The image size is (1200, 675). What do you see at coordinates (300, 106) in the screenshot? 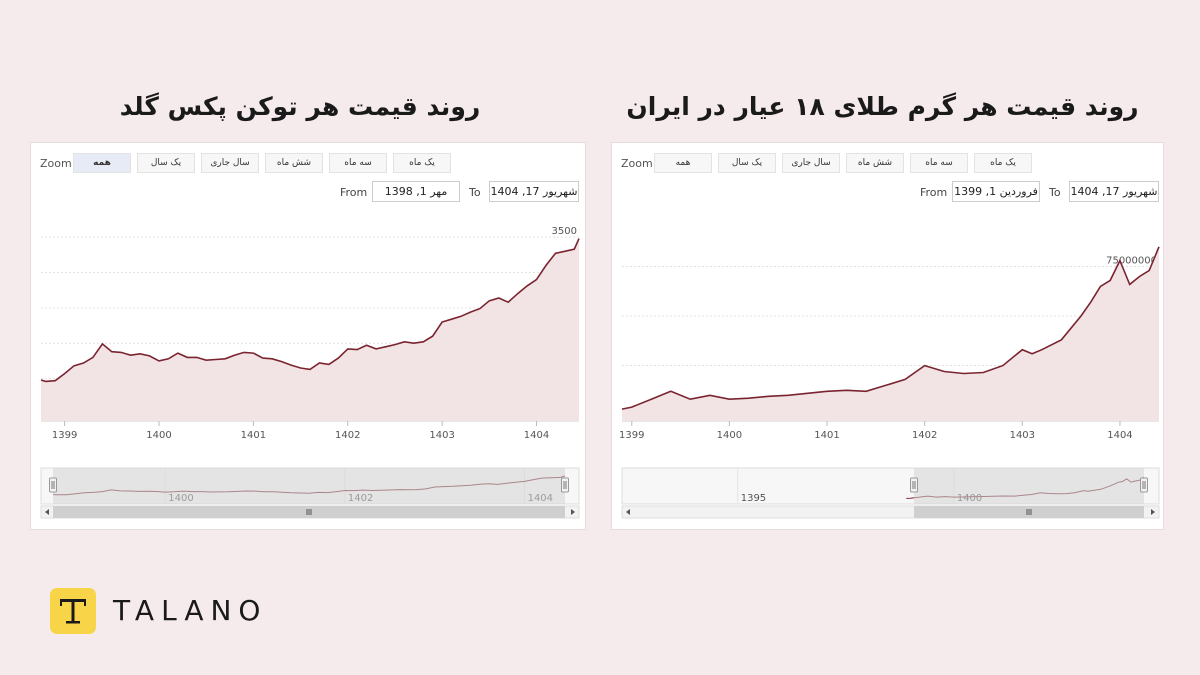
I see `chart-title-pax-gold: روند قیمت هر توکن پکس گلد` at bounding box center [300, 106].